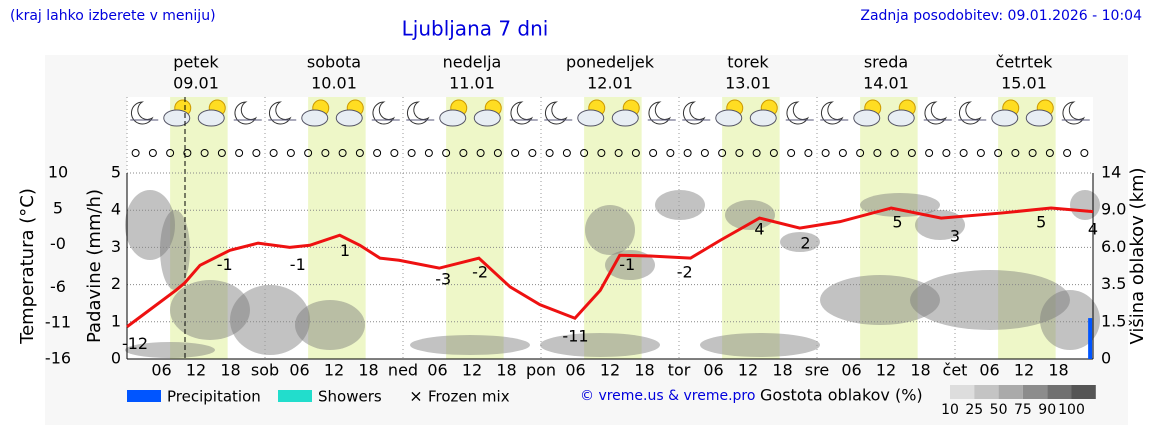  I want to click on temp-tick-label: -6, so click(58, 286).